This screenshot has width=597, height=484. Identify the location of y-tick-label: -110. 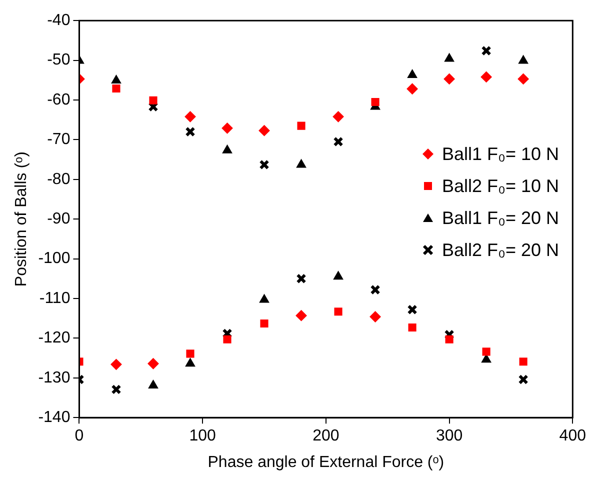
(54, 298).